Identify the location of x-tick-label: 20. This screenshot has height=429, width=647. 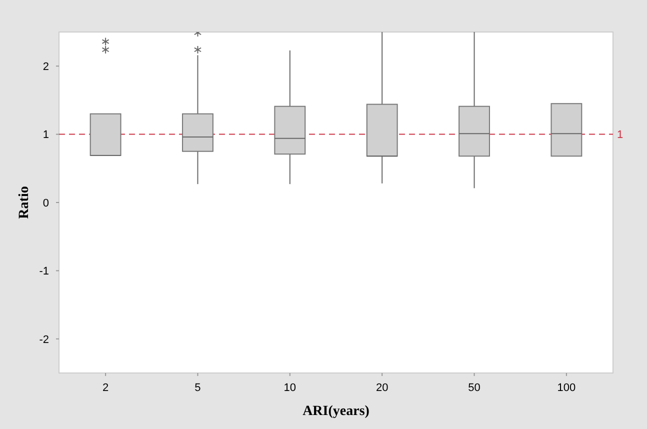
(382, 388).